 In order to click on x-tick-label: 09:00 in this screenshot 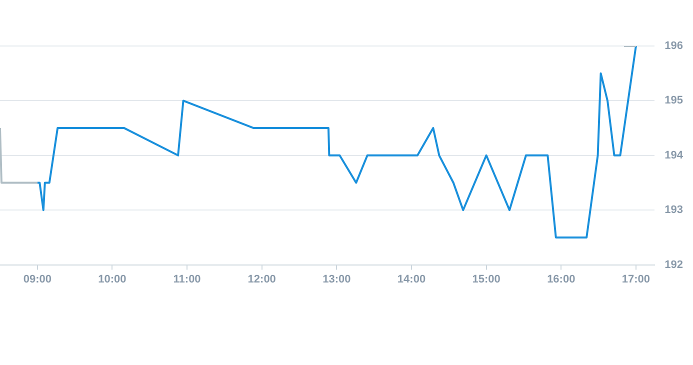, I will do `click(37, 279)`.